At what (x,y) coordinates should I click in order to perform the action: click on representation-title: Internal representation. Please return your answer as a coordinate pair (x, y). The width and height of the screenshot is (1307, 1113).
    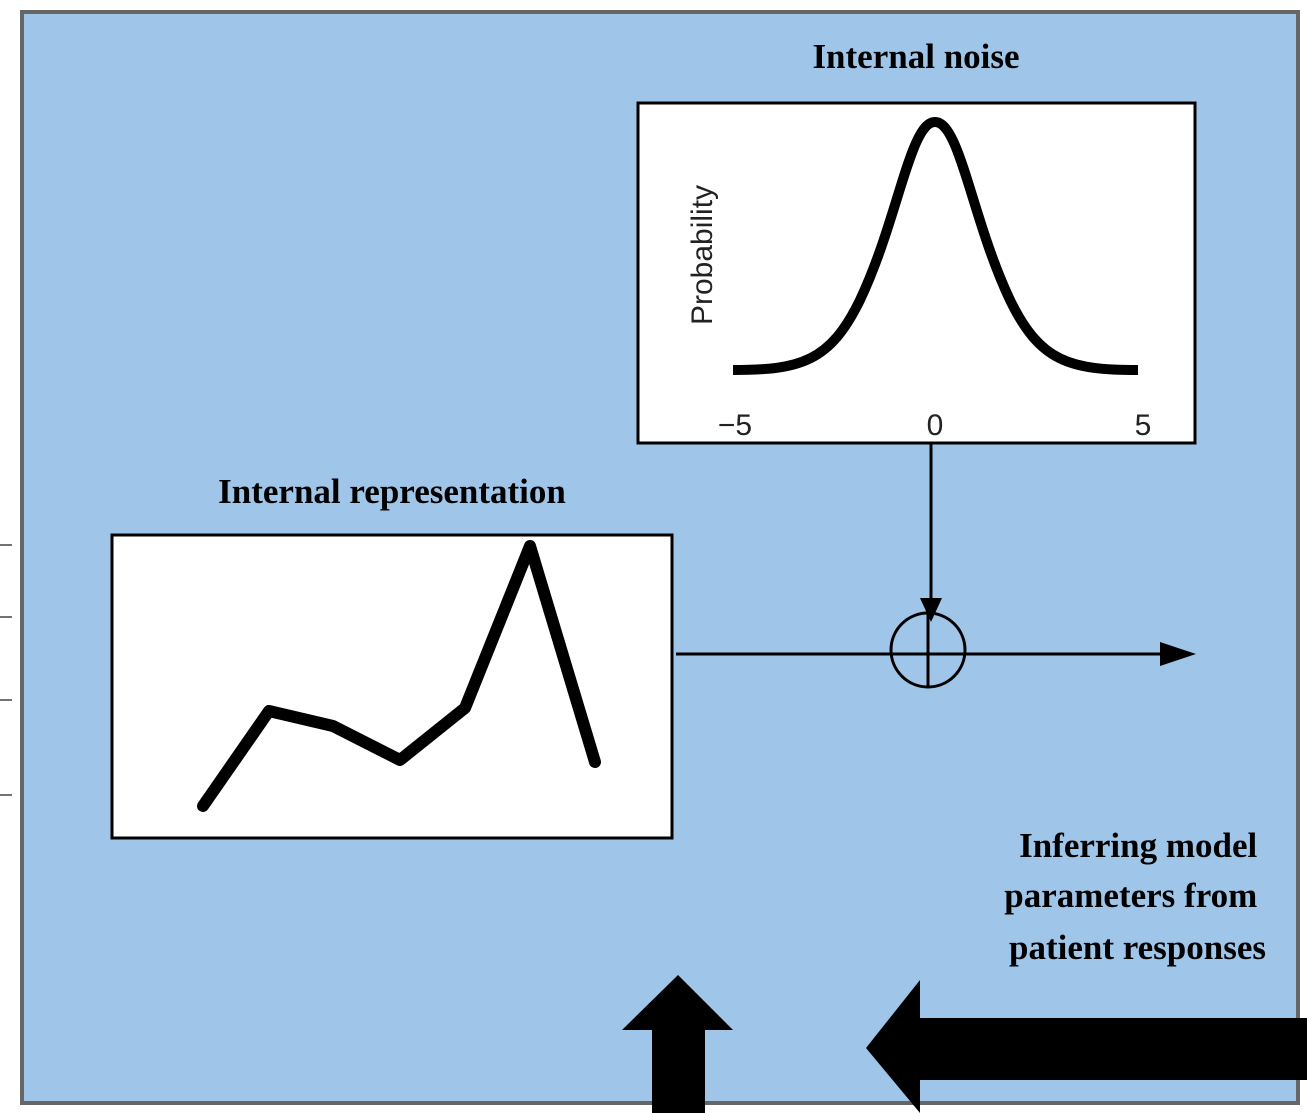
    Looking at the image, I should click on (392, 491).